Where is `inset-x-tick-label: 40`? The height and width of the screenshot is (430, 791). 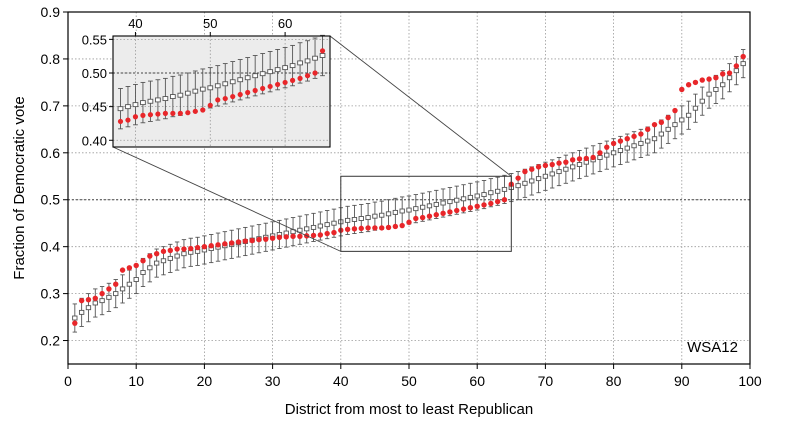
inset-x-tick-label: 40 is located at coordinates (135, 23).